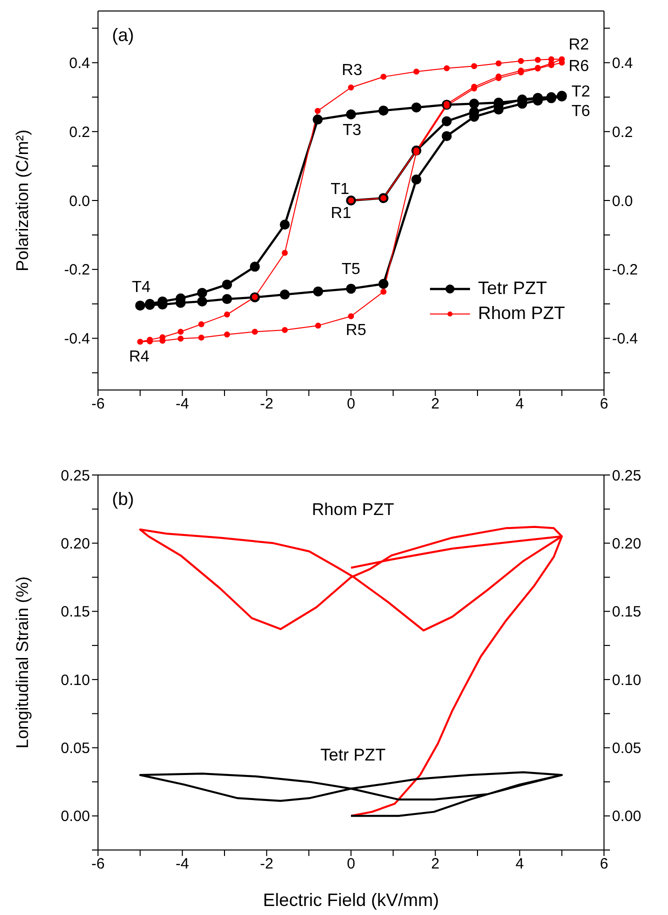  What do you see at coordinates (77, 270) in the screenshot?
I see `y-tick-label: -0.2` at bounding box center [77, 270].